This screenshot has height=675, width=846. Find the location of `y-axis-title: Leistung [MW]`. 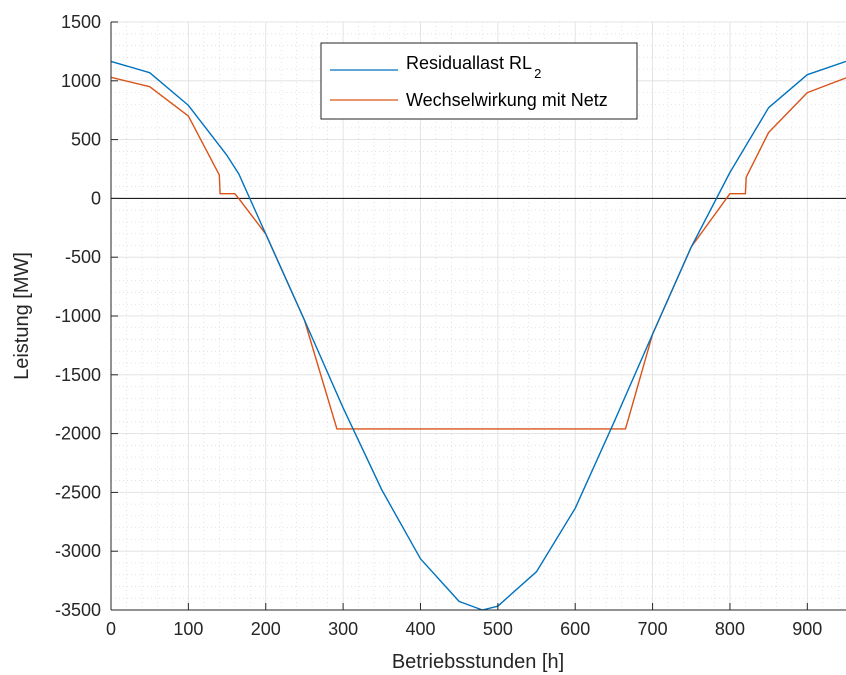

y-axis-title: Leistung [MW] is located at coordinates (22, 316).